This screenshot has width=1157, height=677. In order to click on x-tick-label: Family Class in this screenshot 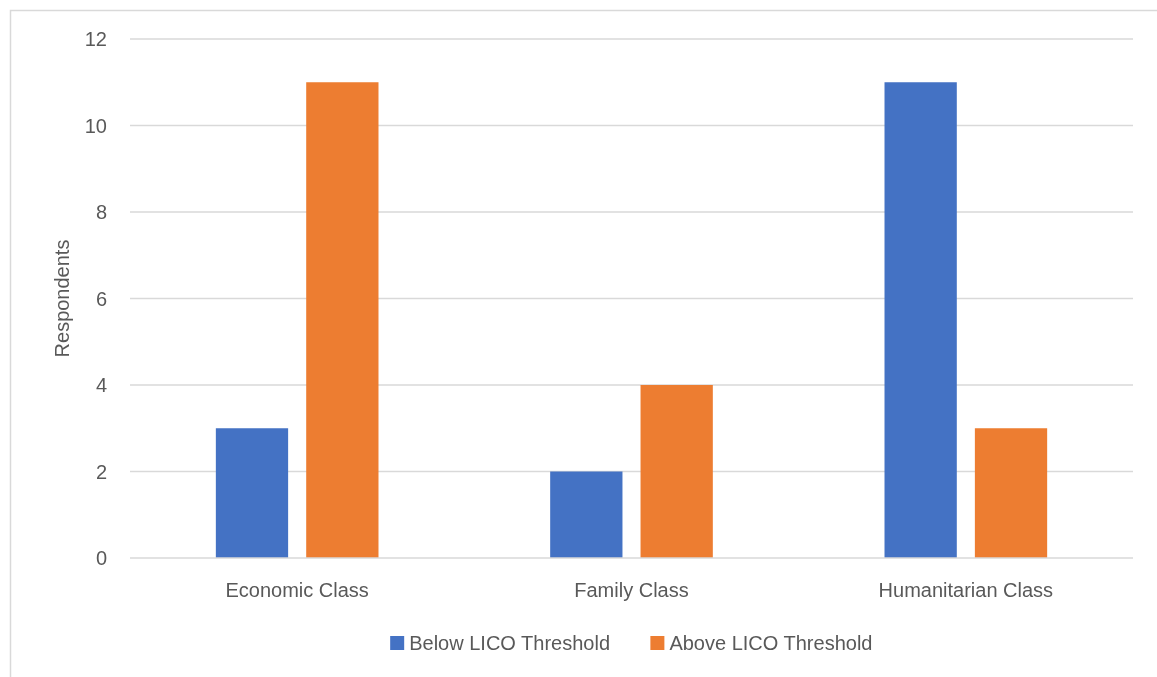, I will do `click(631, 590)`.